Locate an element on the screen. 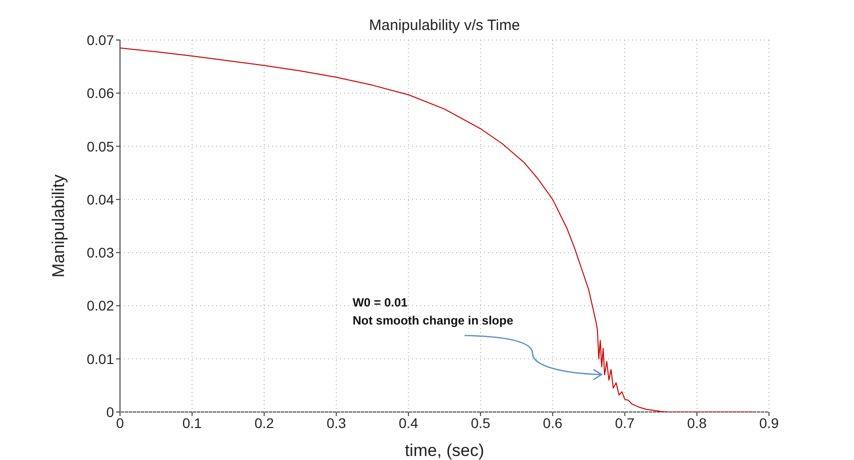 The image size is (854, 460). y-tick-label: 0.02 is located at coordinates (100, 306).